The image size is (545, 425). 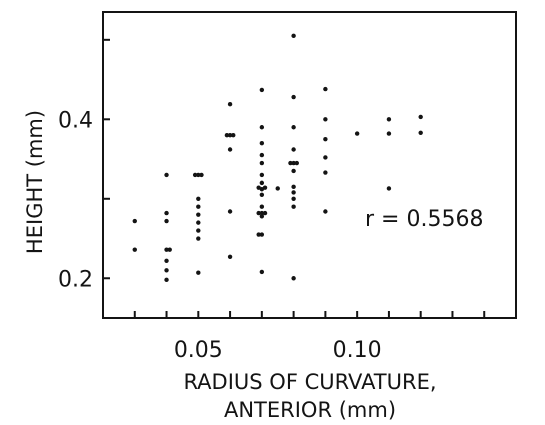 What do you see at coordinates (310, 410) in the screenshot?
I see `x-axis-label-line-2: ANTERIOR (mm)` at bounding box center [310, 410].